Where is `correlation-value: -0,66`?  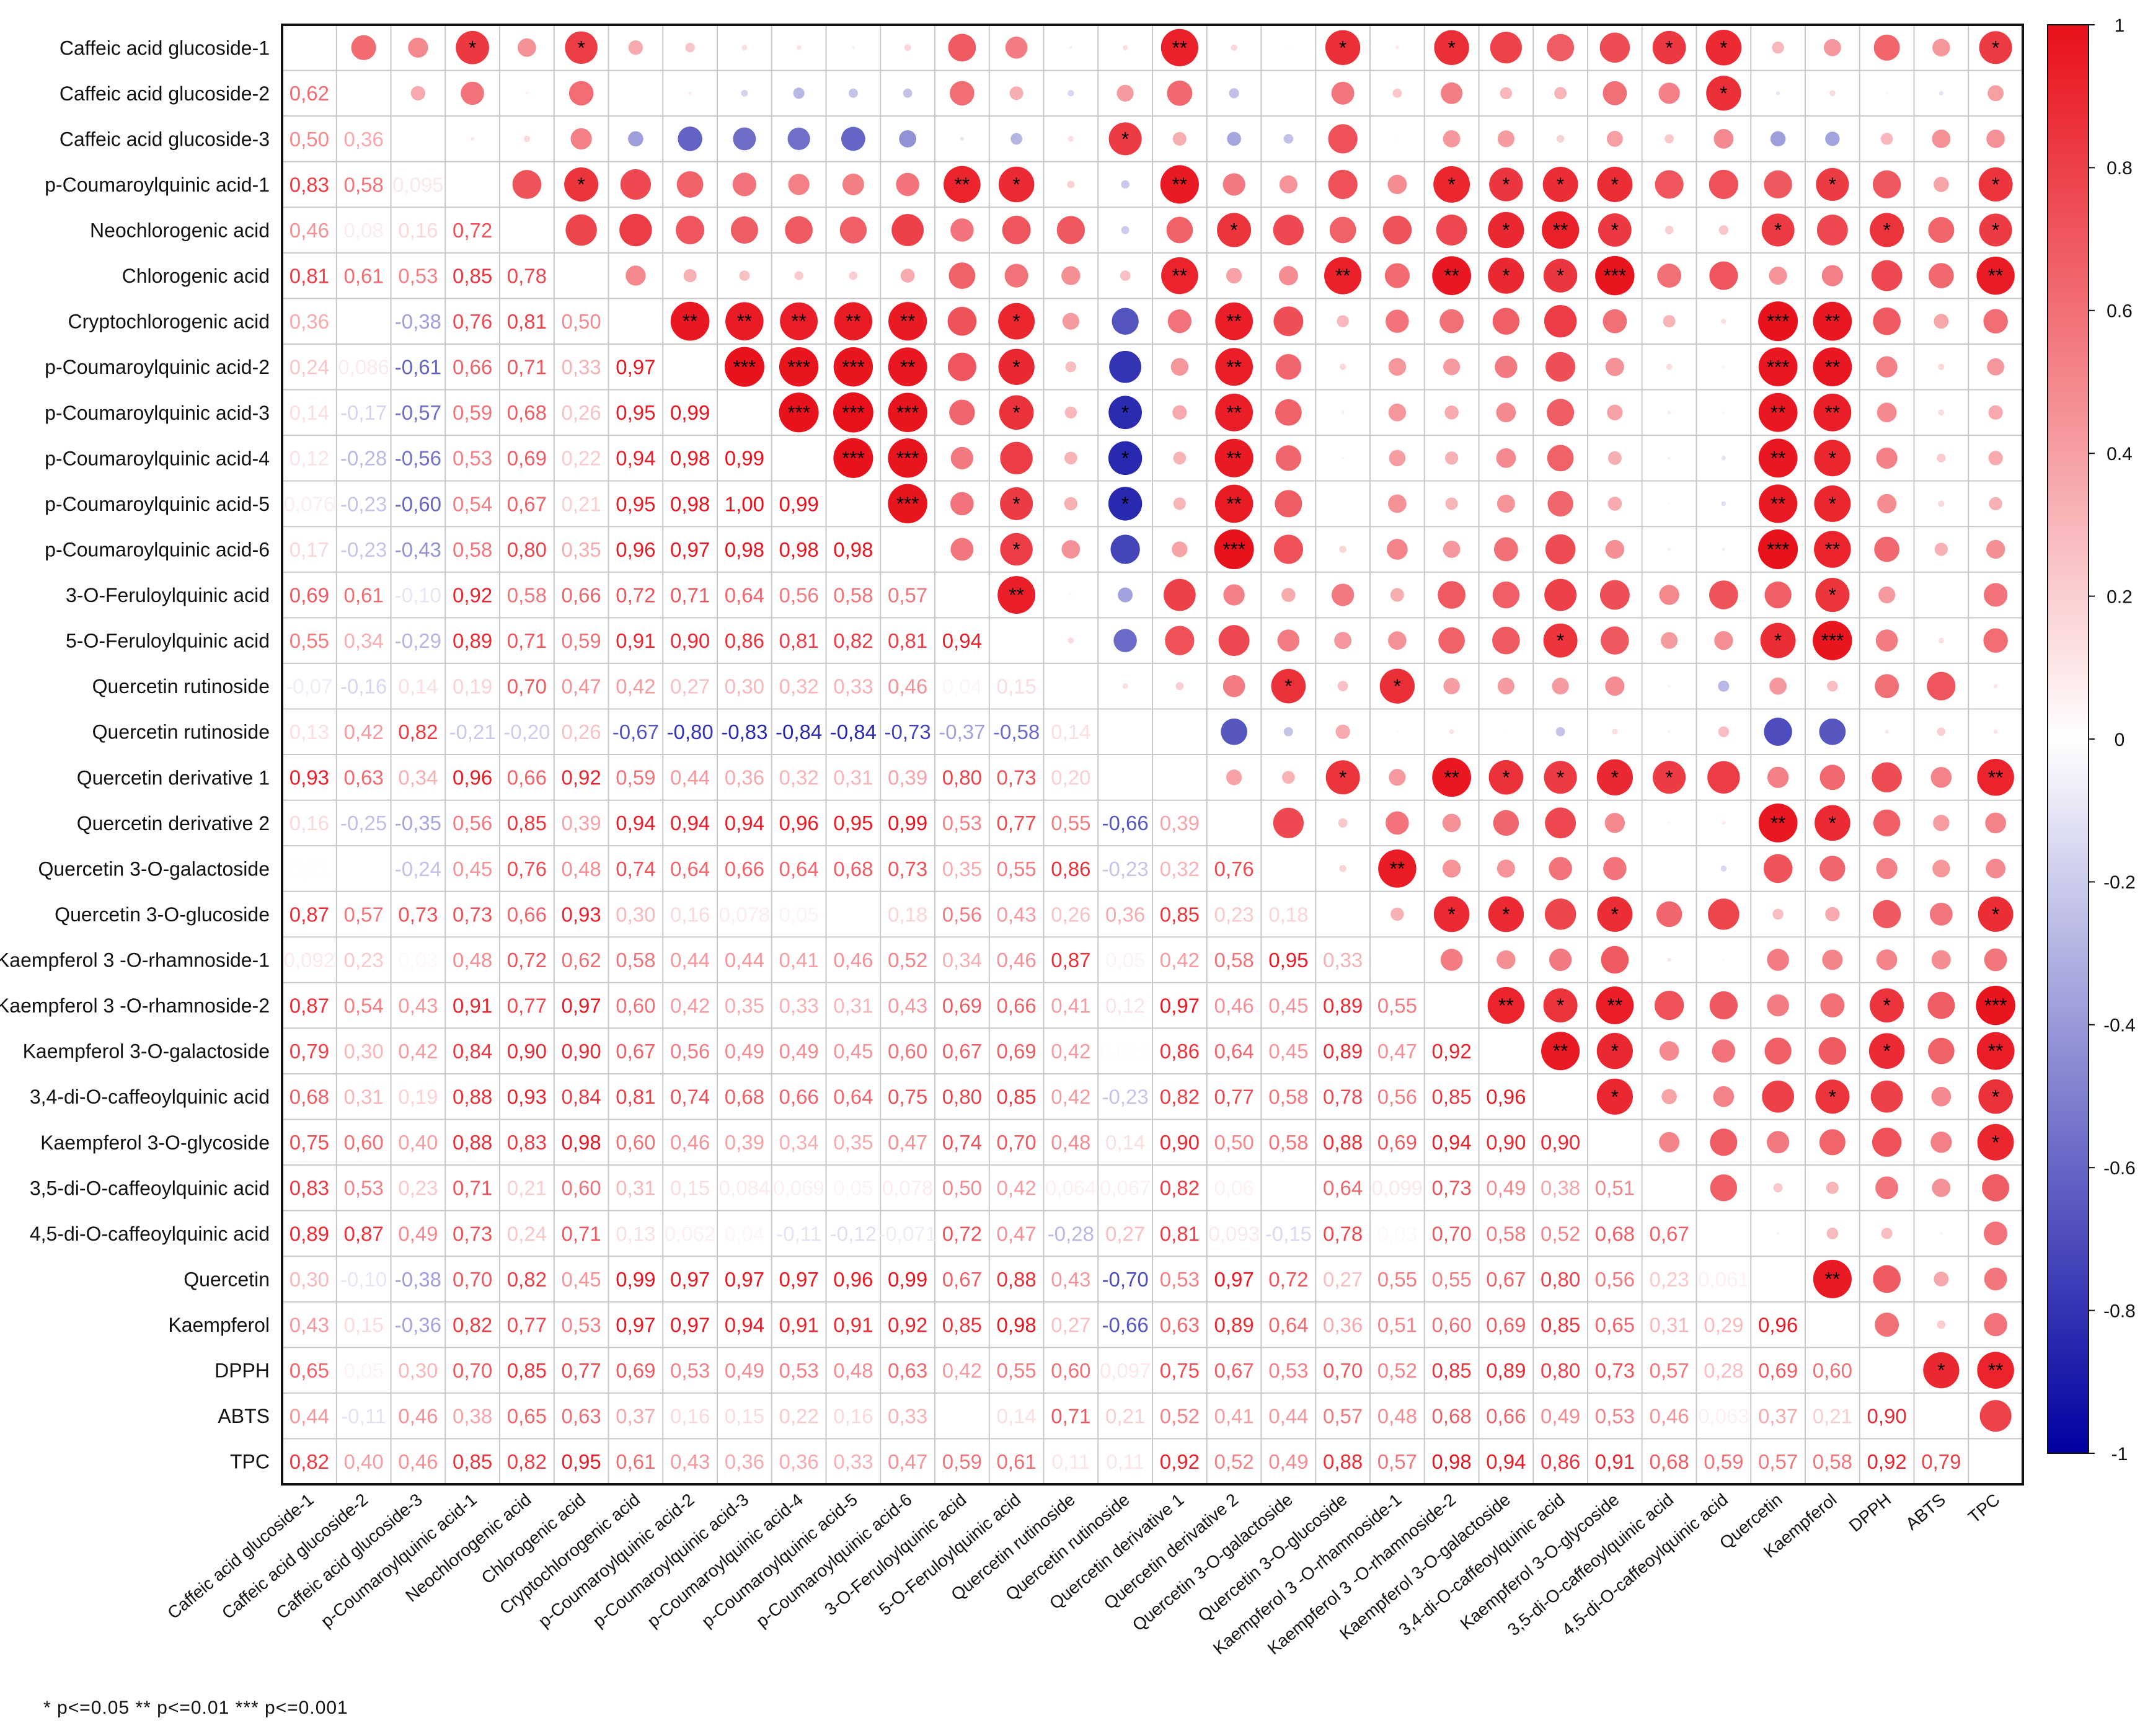
correlation-value: -0,66 is located at coordinates (1125, 1324).